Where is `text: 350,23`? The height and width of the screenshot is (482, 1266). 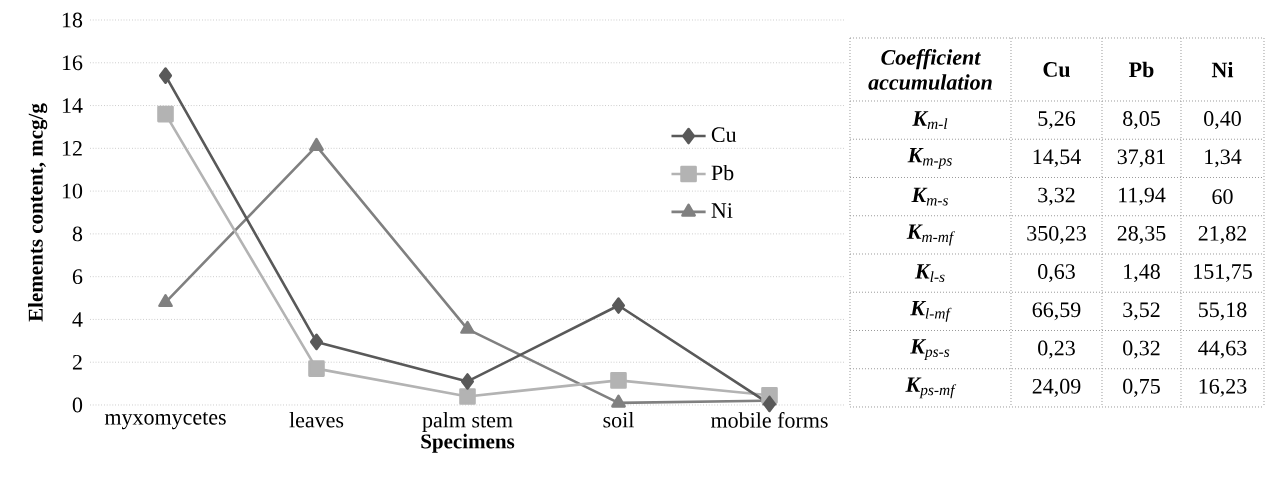
text: 350,23 is located at coordinates (1056, 234).